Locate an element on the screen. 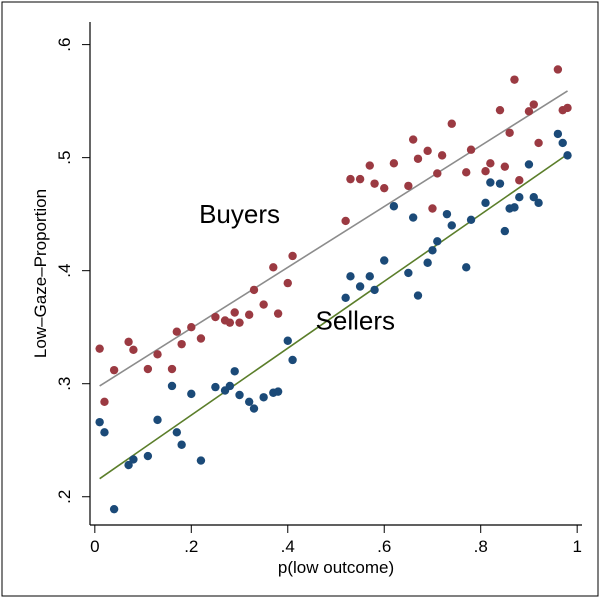 The width and height of the screenshot is (602, 601). x-tick-label: .8 is located at coordinates (481, 546).